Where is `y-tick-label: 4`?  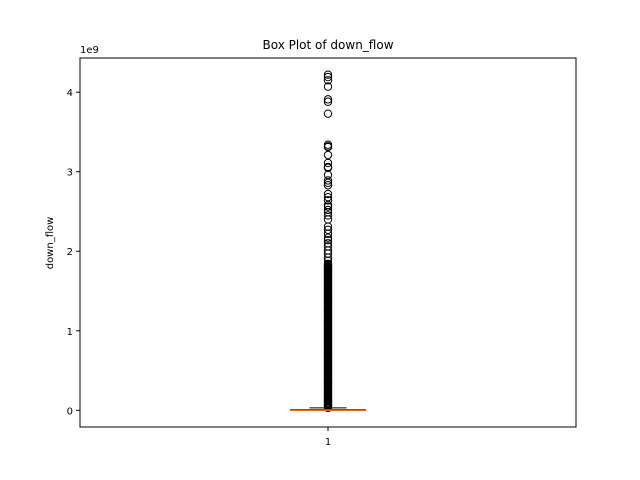 y-tick-label: 4 is located at coordinates (70, 93).